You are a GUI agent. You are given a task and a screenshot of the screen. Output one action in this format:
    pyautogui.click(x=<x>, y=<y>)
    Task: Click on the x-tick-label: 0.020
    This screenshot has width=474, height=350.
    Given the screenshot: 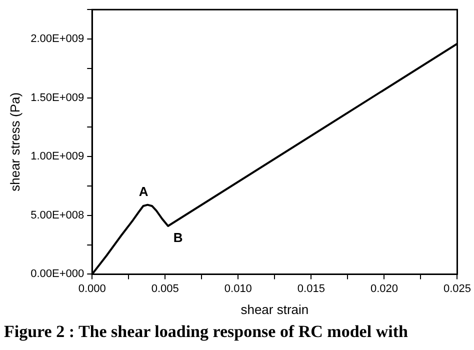 What is the action you would take?
    pyautogui.click(x=384, y=288)
    